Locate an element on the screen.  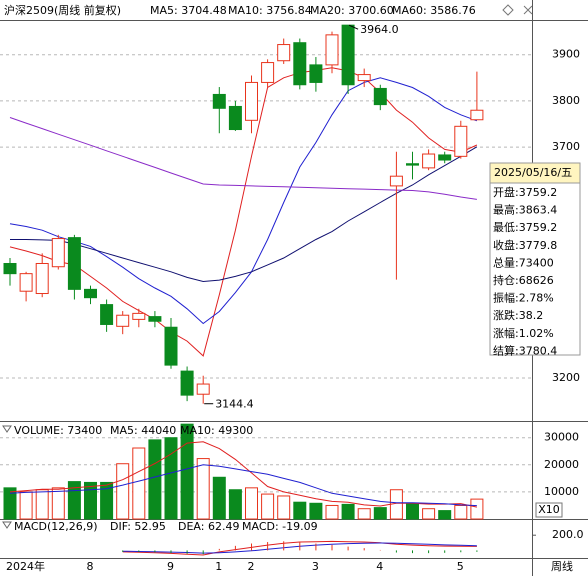
info-date: 2025/05/16/五 is located at coordinates (533, 172).